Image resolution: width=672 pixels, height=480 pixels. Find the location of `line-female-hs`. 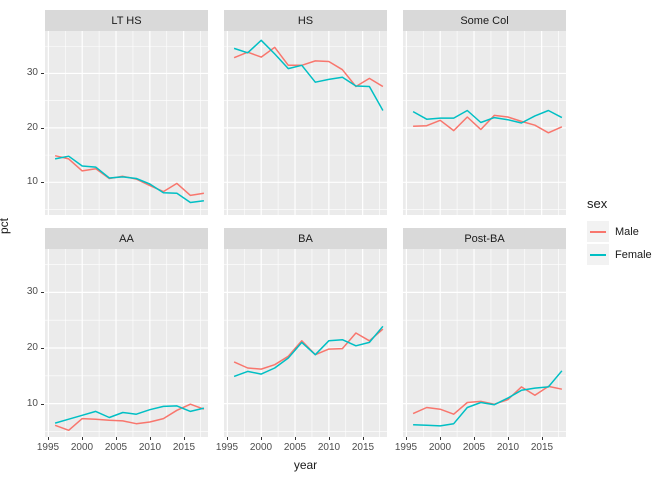

line-female-hs is located at coordinates (308, 75).